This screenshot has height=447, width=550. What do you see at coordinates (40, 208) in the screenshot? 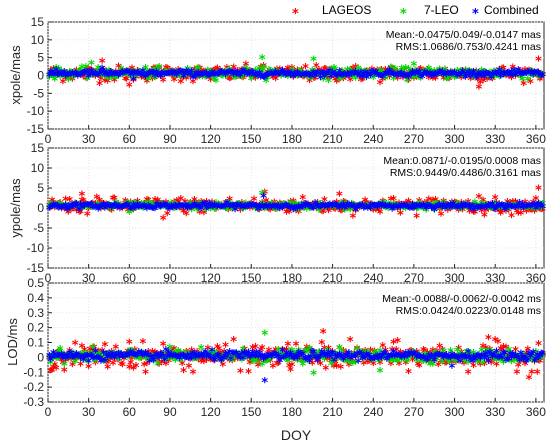
I see `ypole-ytick-label: 0` at bounding box center [40, 208].